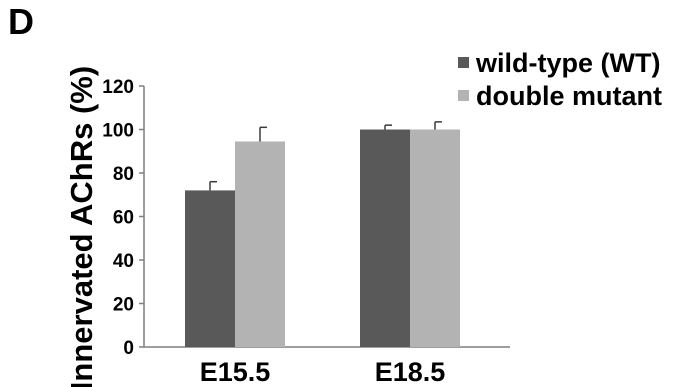 The width and height of the screenshot is (687, 387). Describe the element at coordinates (118, 87) in the screenshot. I see `y-tick-label: 120` at that location.